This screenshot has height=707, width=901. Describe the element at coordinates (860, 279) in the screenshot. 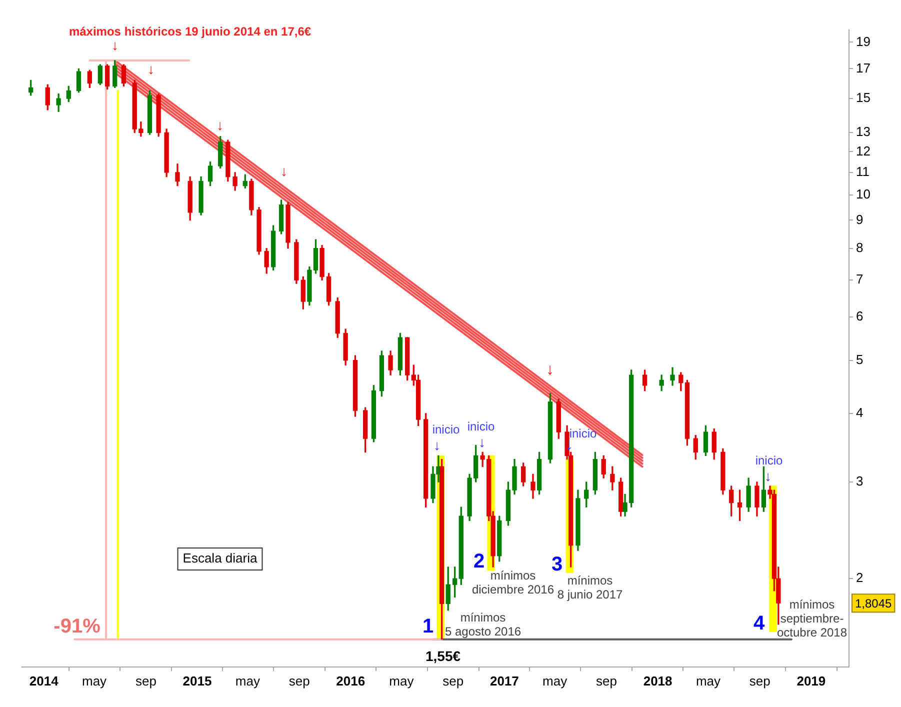

I see `y-tick-label: 7` at that location.